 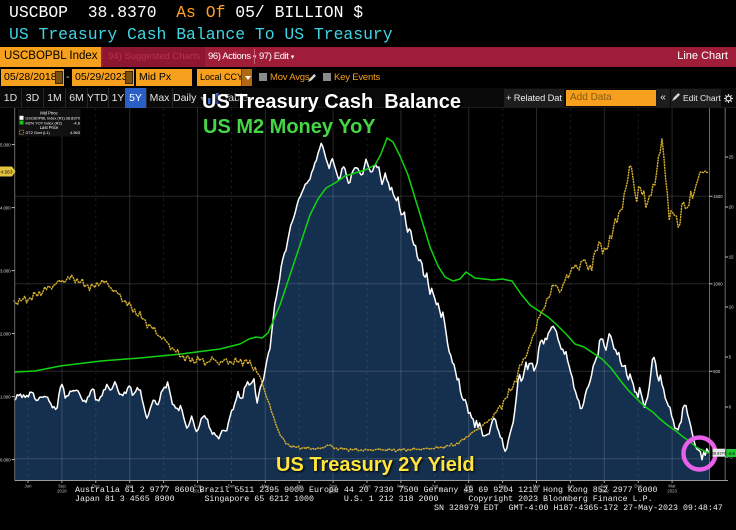 I want to click on svg-text: 3.000, so click(x=5, y=270).